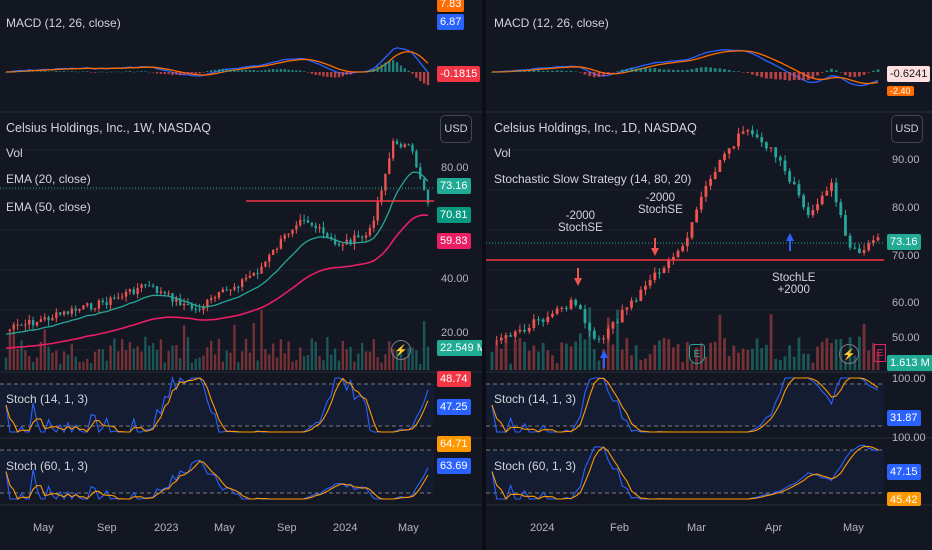 The height and width of the screenshot is (550, 932). Describe the element at coordinates (593, 179) in the screenshot. I see `strategy-legend: Stochastic Slow Strategy (14, 80, 20)` at that location.